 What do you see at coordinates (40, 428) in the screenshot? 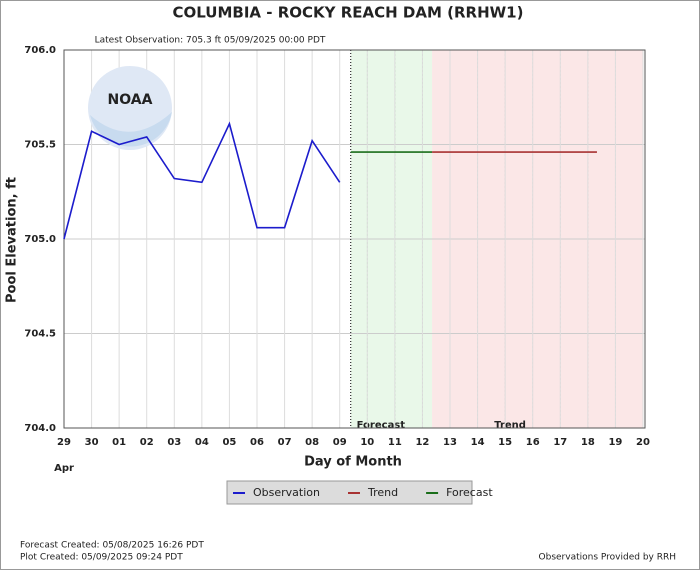
I see `y-tick-label: 704.0` at bounding box center [40, 428].